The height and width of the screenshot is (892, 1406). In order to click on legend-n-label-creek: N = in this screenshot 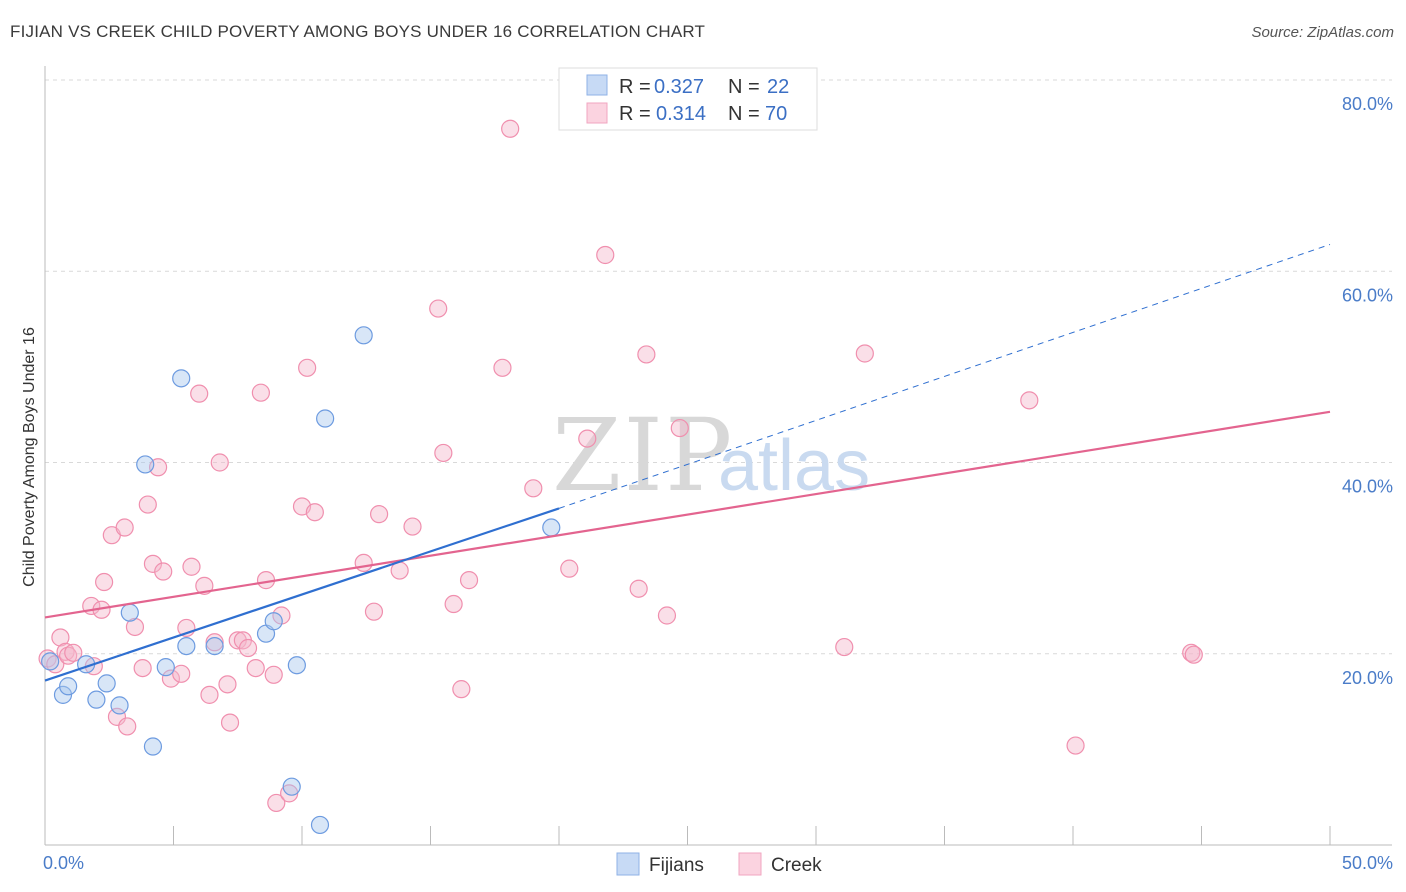, I will do `click(744, 114)`.